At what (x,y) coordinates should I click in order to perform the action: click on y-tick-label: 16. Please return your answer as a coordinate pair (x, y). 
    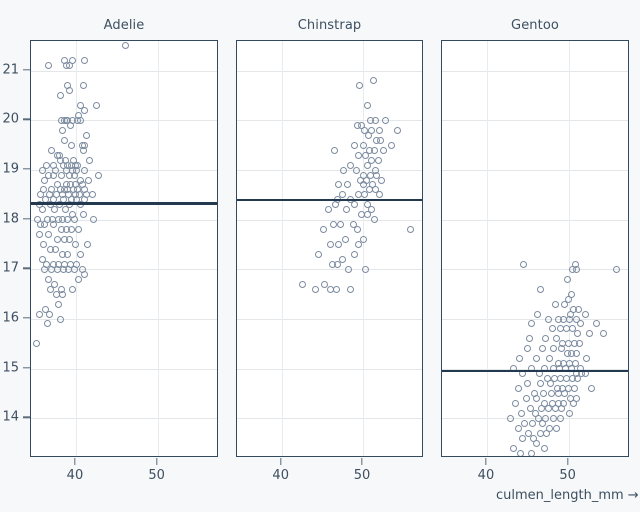
    Looking at the image, I should click on (10, 318).